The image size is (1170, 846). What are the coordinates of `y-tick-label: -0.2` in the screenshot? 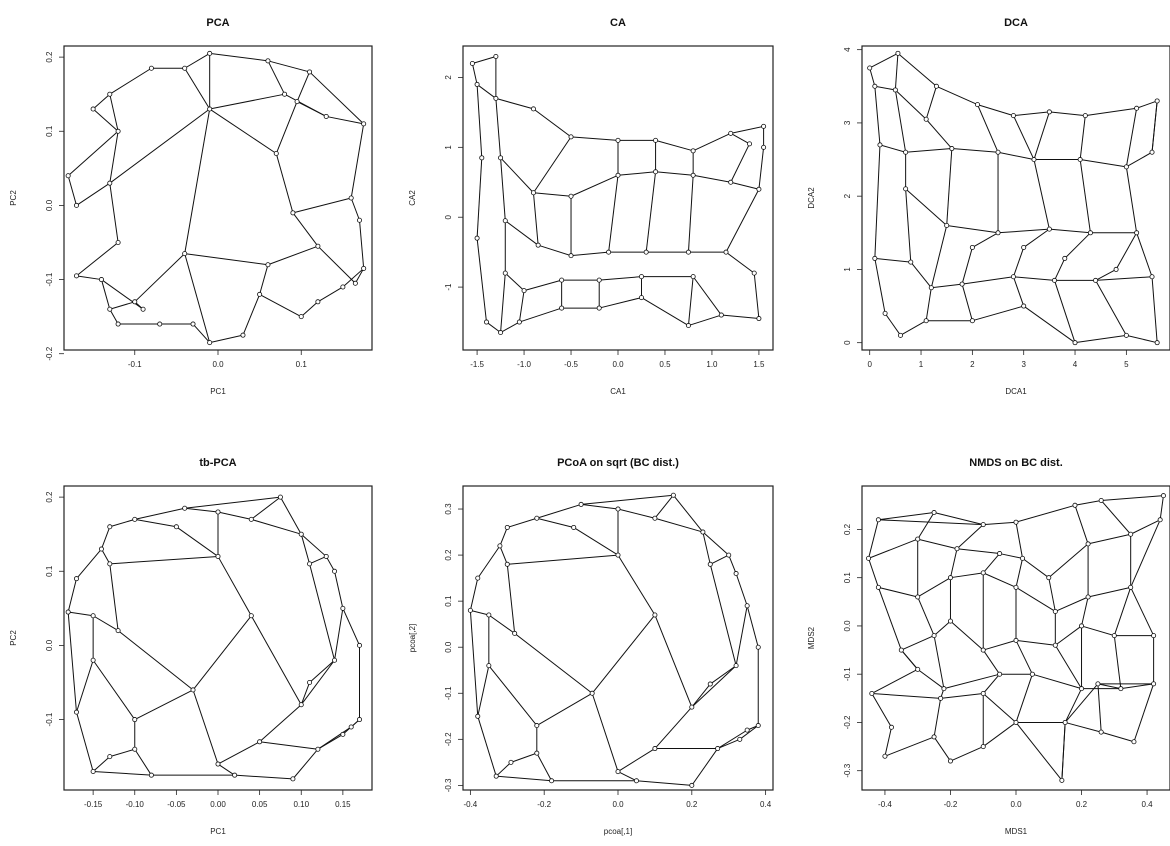 It's located at (847, 722).